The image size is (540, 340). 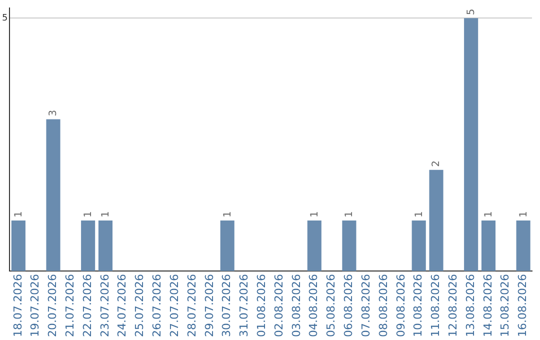 What do you see at coordinates (349, 306) in the screenshot?
I see `x-tick-label: 06.08.2026` at bounding box center [349, 306].